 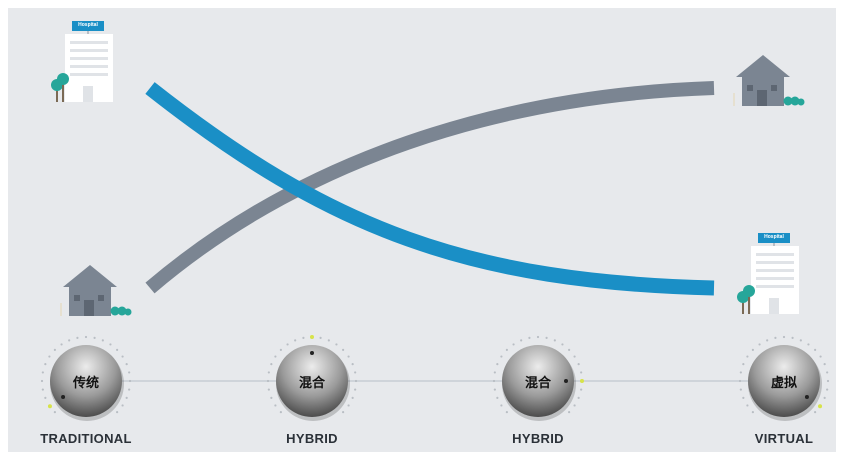 I want to click on dial-label-virtual: VIRTUAL, so click(x=784, y=438).